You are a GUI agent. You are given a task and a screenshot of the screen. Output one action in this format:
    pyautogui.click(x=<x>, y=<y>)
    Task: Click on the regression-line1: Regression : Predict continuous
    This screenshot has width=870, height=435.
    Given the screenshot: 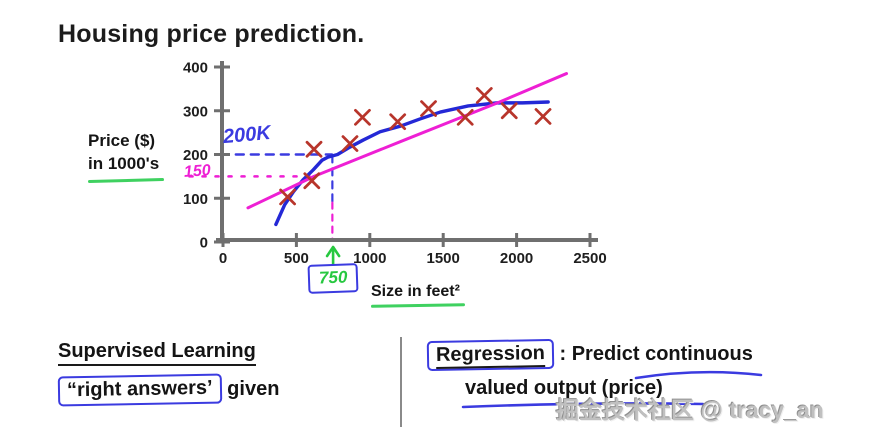 What is the action you would take?
    pyautogui.click(x=589, y=355)
    